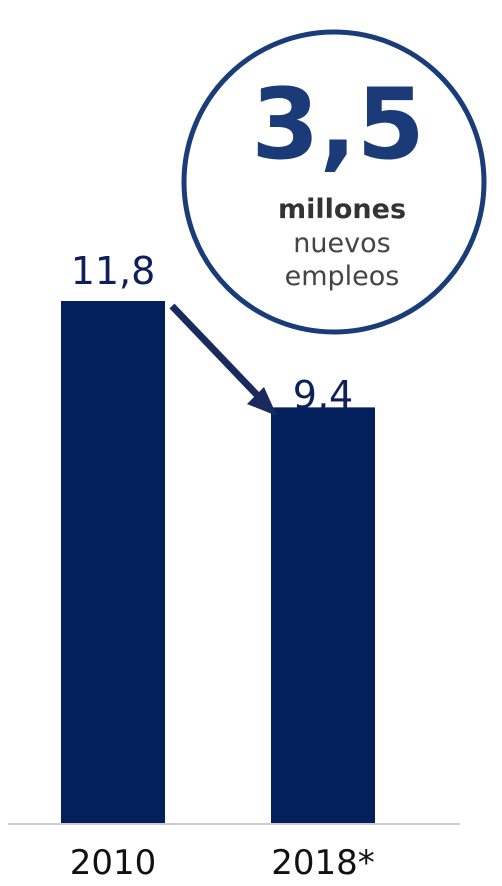 The image size is (502, 886). I want to click on bar-value-label-2018: 9,4, so click(323, 395).